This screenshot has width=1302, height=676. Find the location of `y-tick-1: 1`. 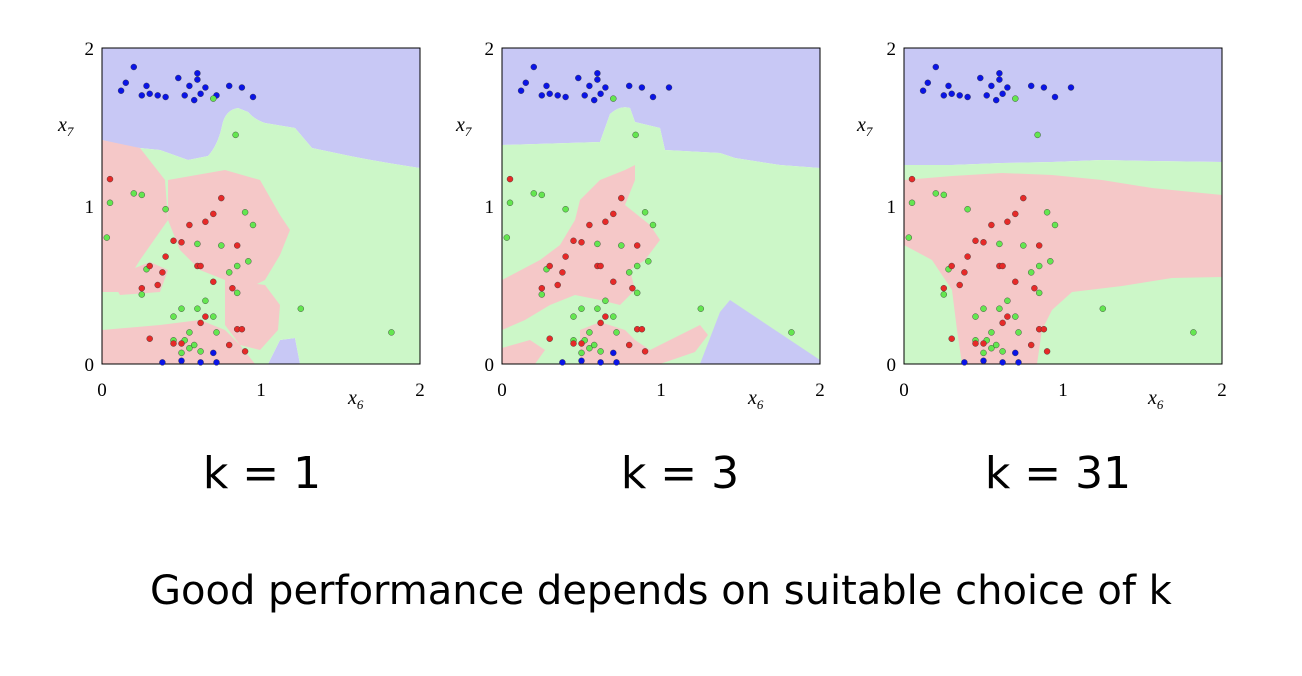

y-tick-1: 1 is located at coordinates (490, 207).